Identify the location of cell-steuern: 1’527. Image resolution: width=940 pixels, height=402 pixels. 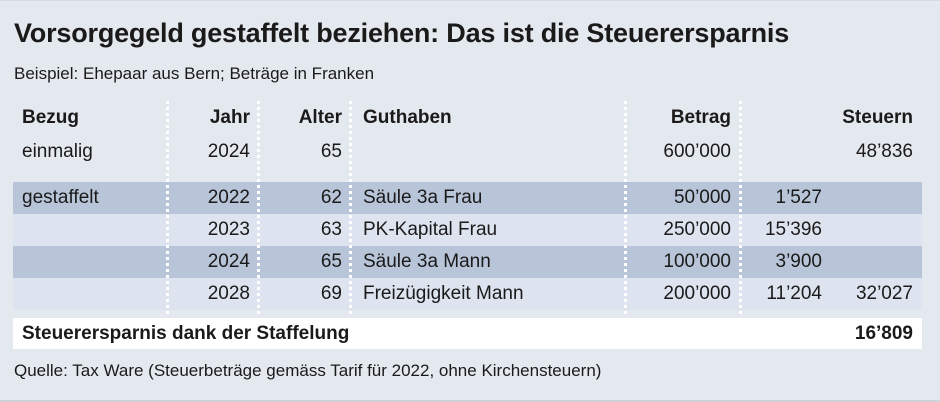
(799, 197).